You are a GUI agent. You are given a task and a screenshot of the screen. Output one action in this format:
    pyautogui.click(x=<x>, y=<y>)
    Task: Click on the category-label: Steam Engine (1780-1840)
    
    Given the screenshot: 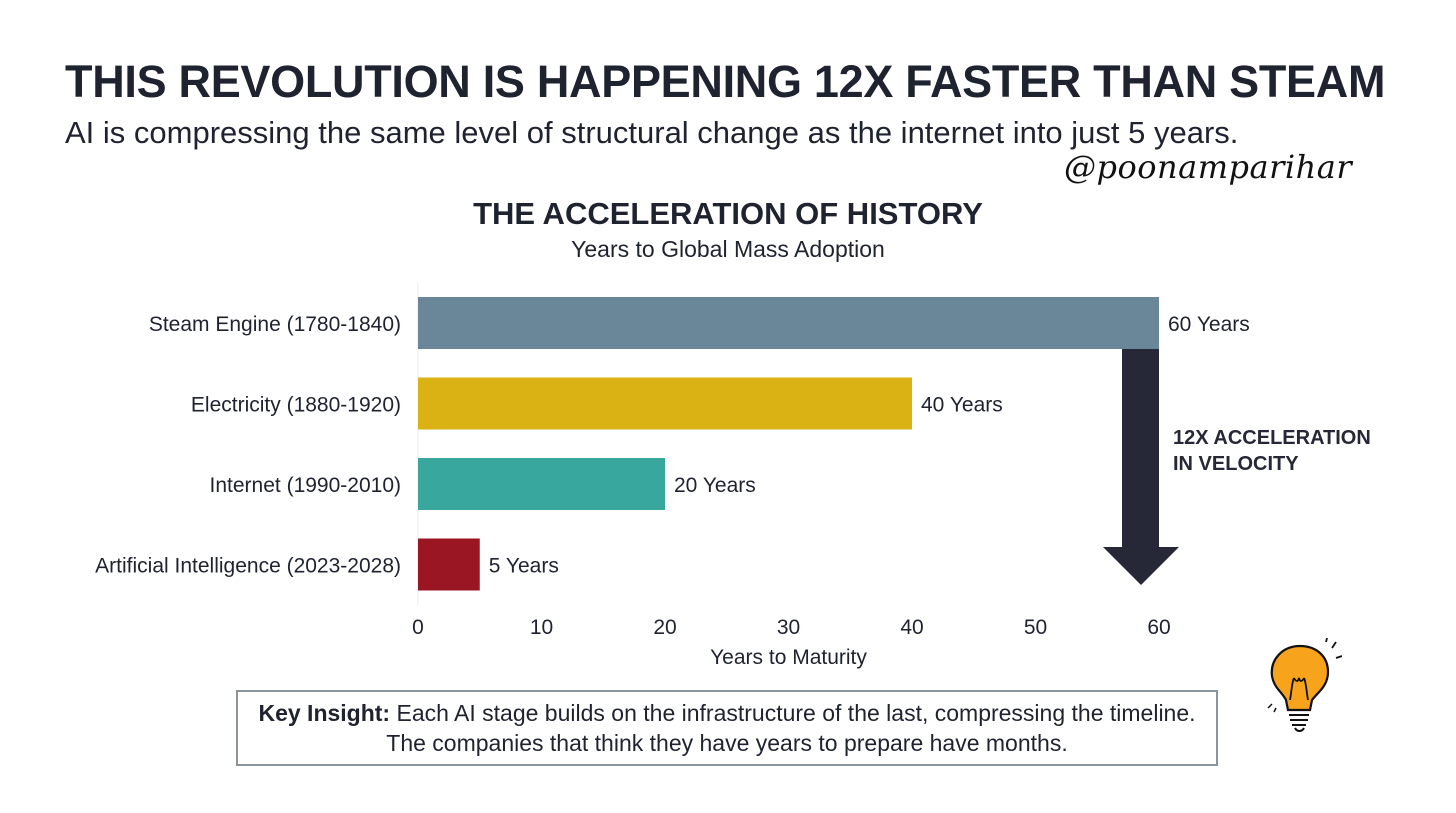 What is the action you would take?
    pyautogui.click(x=275, y=324)
    